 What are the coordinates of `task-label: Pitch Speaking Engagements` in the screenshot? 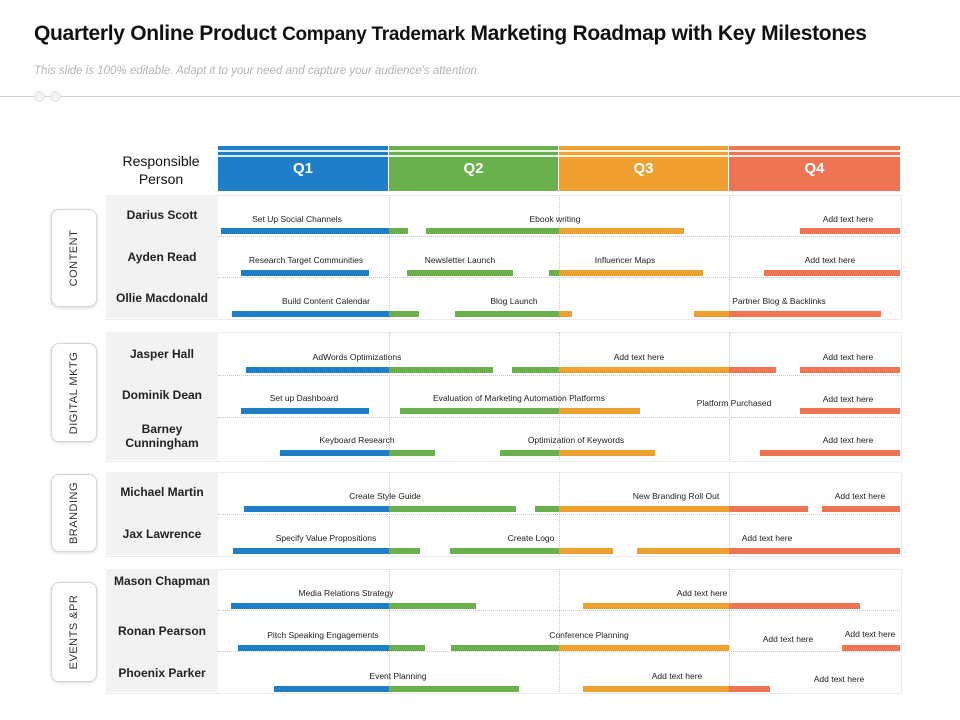 It's located at (323, 635).